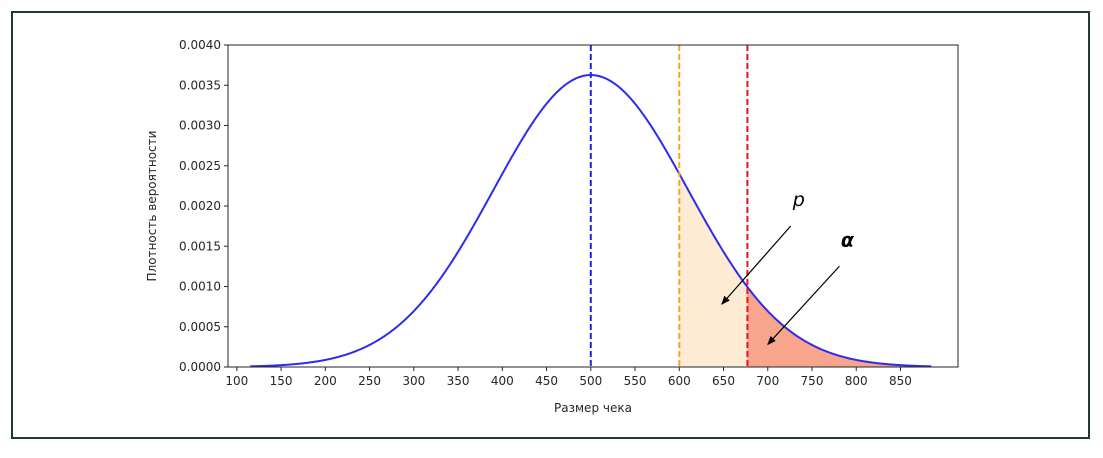 The height and width of the screenshot is (458, 1103). I want to click on x-tick-label: 400, so click(502, 381).